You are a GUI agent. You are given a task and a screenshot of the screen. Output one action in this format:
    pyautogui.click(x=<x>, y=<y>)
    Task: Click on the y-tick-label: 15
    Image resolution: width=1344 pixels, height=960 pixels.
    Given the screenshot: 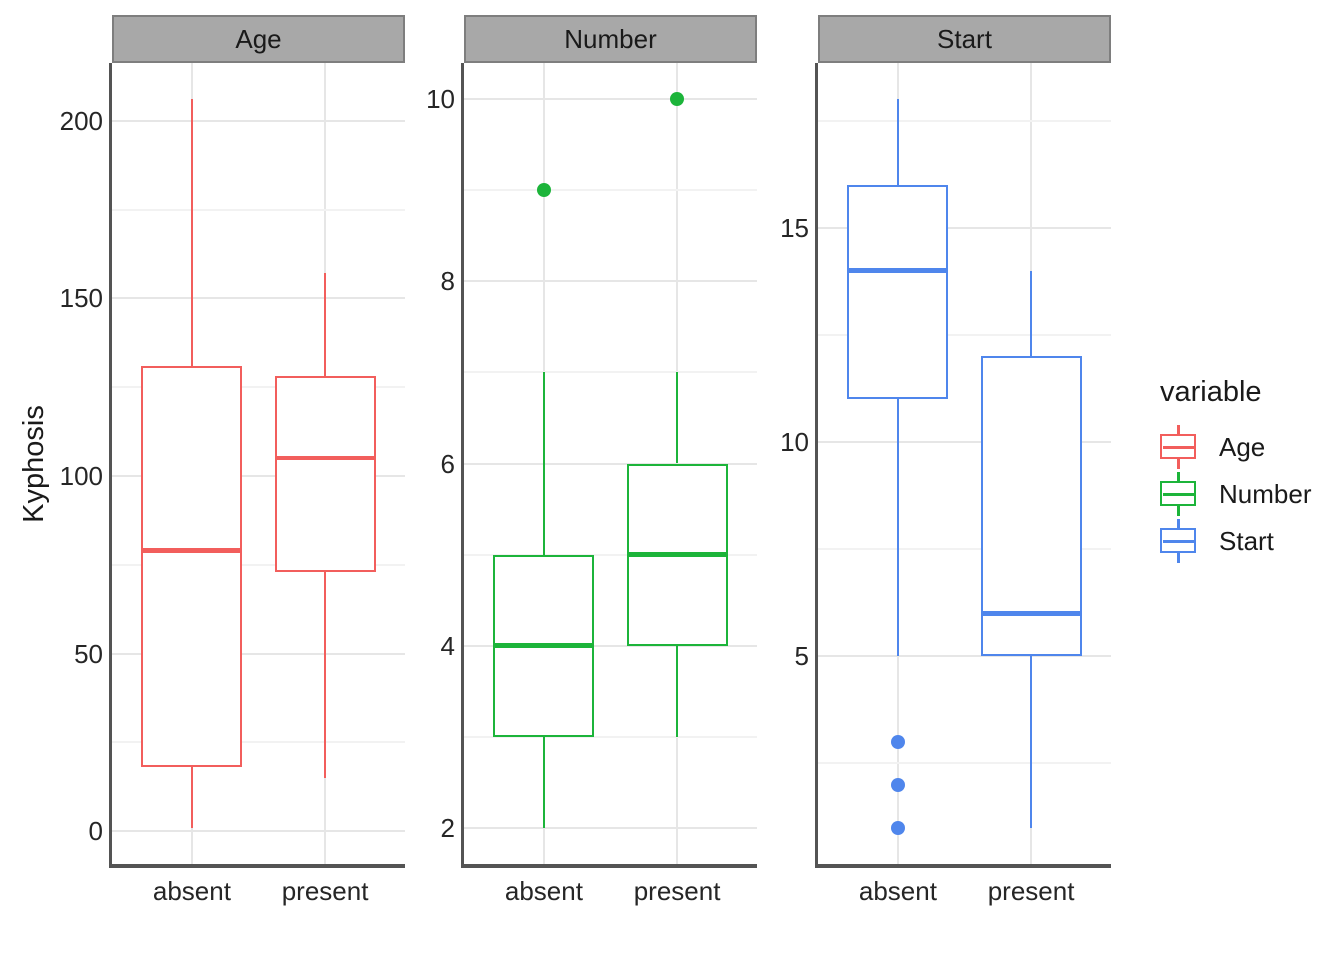 What is the action you would take?
    pyautogui.click(x=794, y=227)
    